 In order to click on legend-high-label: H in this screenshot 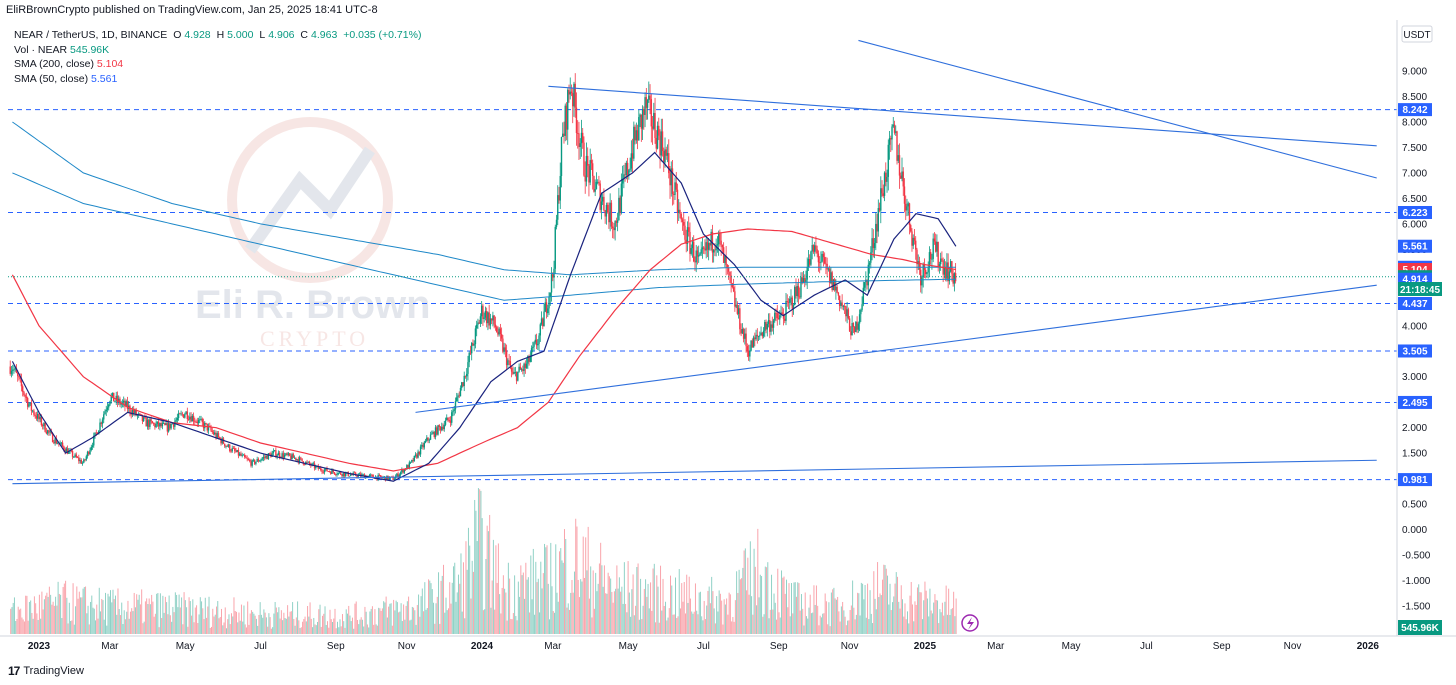, I will do `click(220, 35)`.